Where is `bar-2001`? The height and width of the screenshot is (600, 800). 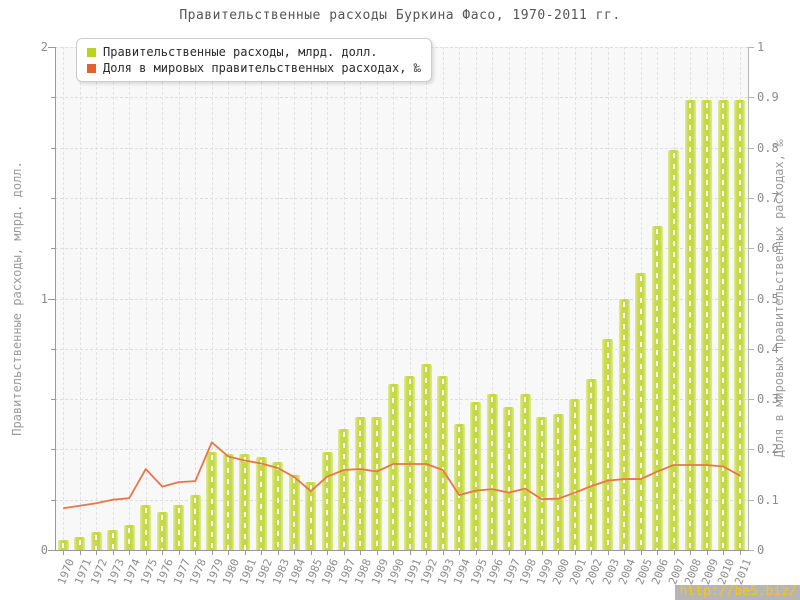
bar-2001 is located at coordinates (575, 474).